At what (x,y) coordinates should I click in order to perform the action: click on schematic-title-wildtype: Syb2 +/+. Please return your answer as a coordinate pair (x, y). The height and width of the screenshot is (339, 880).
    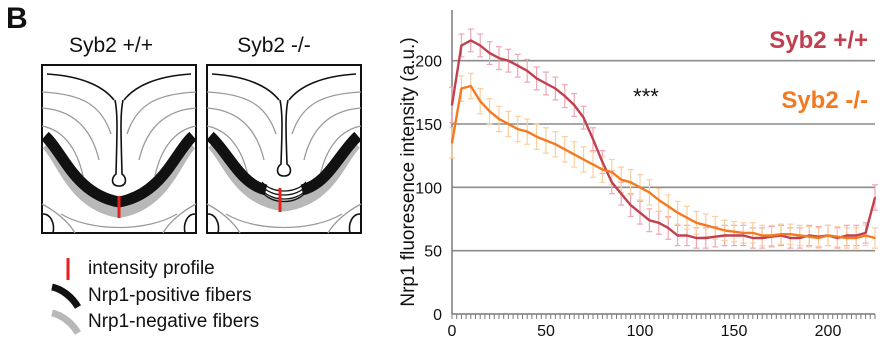
    Looking at the image, I should click on (111, 45).